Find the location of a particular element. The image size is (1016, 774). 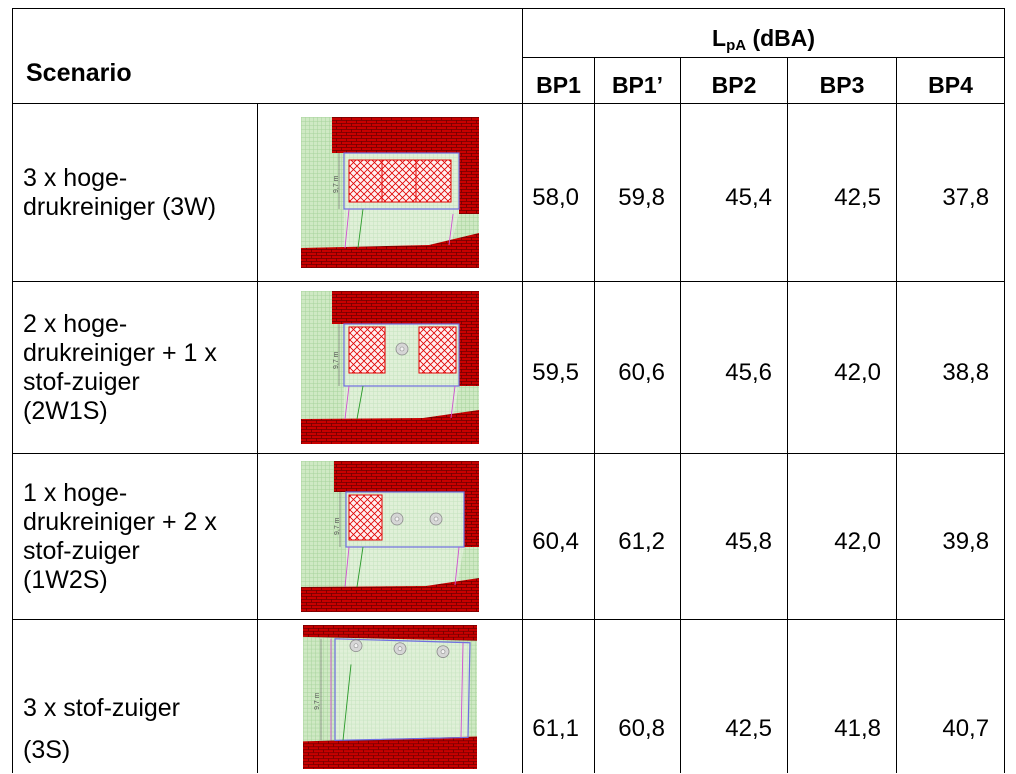

value-cell-bp4: 39,8 is located at coordinates (951, 536).